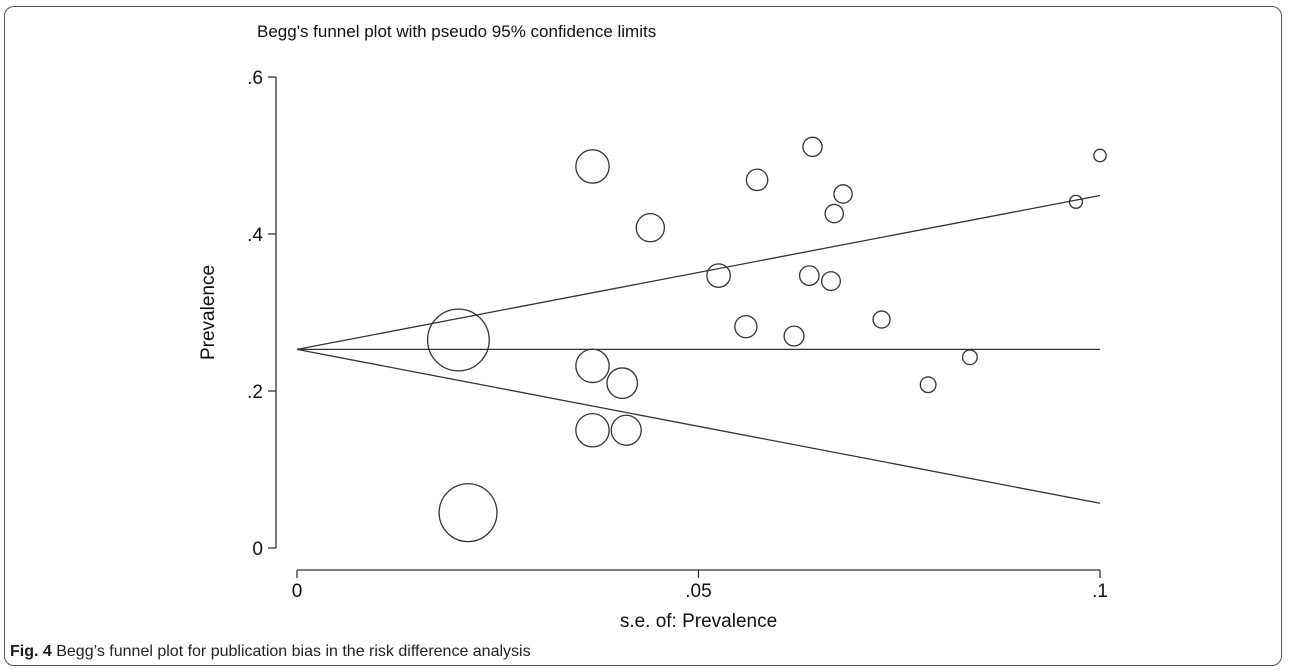 The width and height of the screenshot is (1290, 670). What do you see at coordinates (698, 621) in the screenshot?
I see `x-axis-label: s.e. of: Prevalence` at bounding box center [698, 621].